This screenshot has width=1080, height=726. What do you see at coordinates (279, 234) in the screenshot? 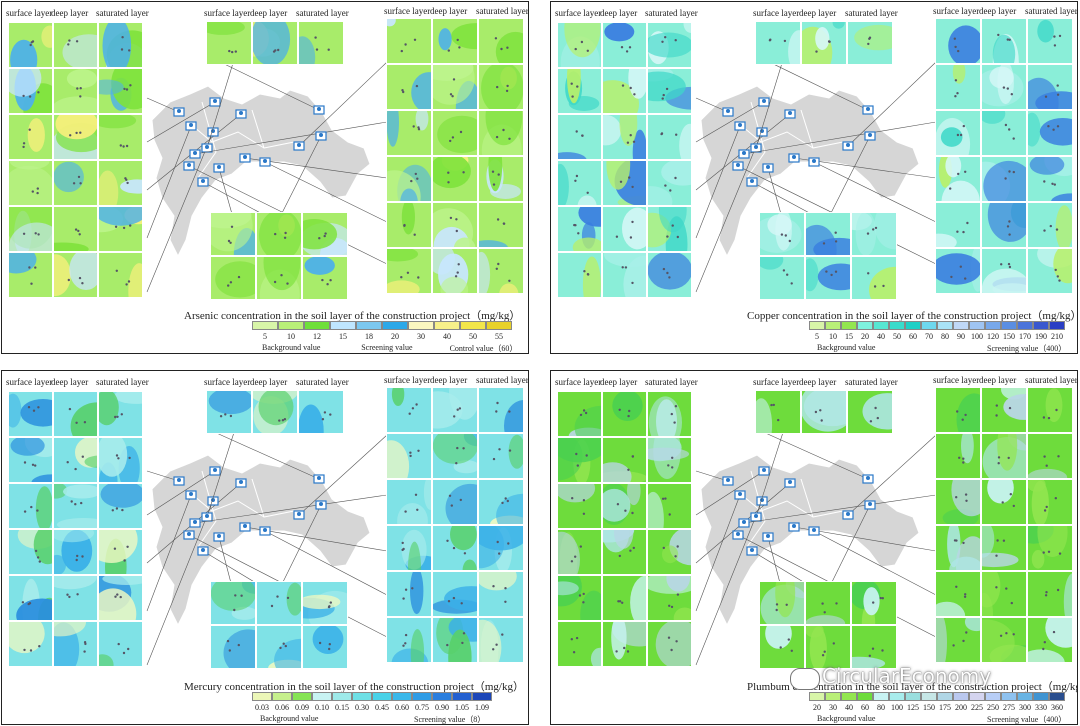
I see `arsenic-center-tile` at bounding box center [279, 234].